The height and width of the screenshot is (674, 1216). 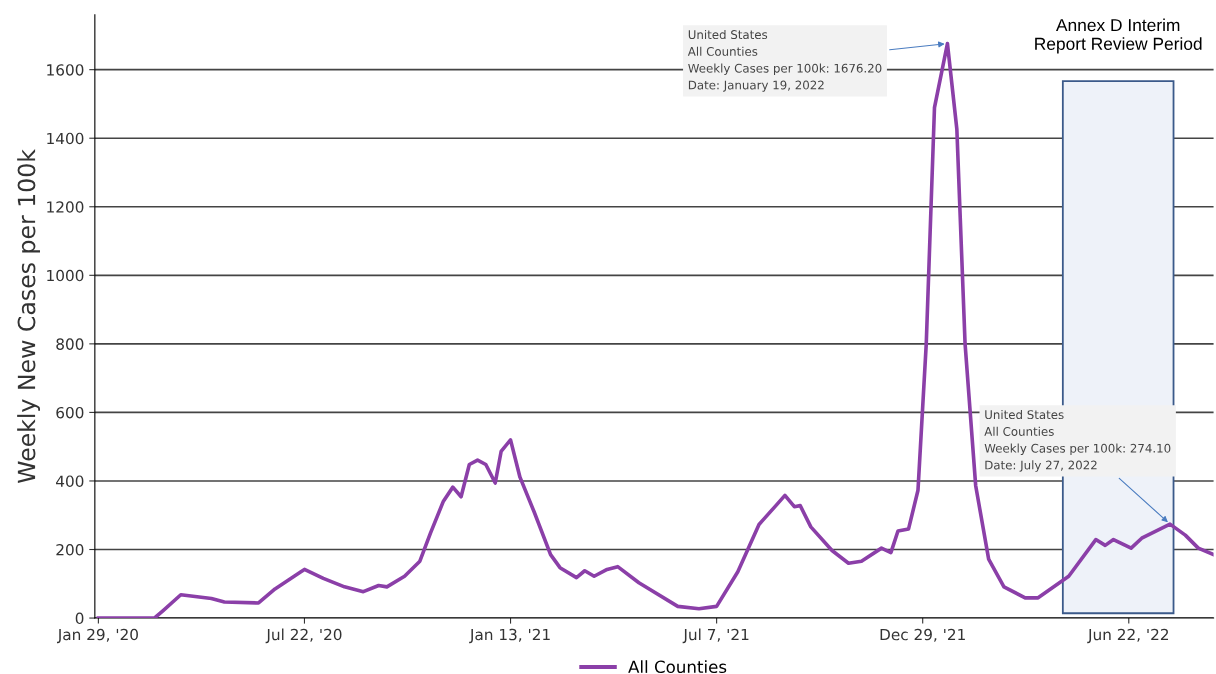 I want to click on y-tick-label: 1400, so click(x=65, y=138).